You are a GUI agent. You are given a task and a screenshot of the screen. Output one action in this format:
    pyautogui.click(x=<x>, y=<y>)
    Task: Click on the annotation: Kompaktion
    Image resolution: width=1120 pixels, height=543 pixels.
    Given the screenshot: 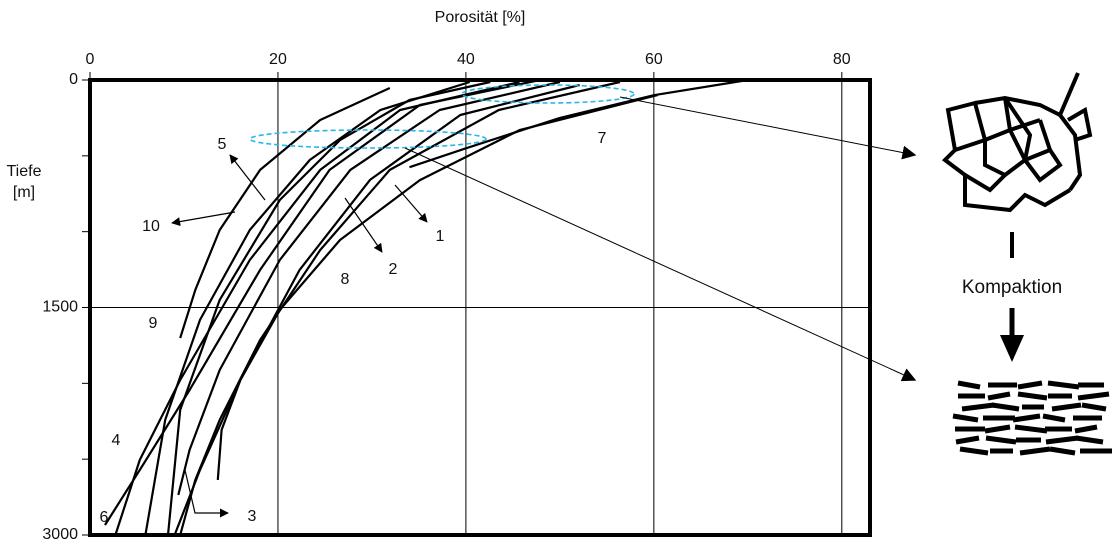 What is the action you would take?
    pyautogui.click(x=1012, y=287)
    